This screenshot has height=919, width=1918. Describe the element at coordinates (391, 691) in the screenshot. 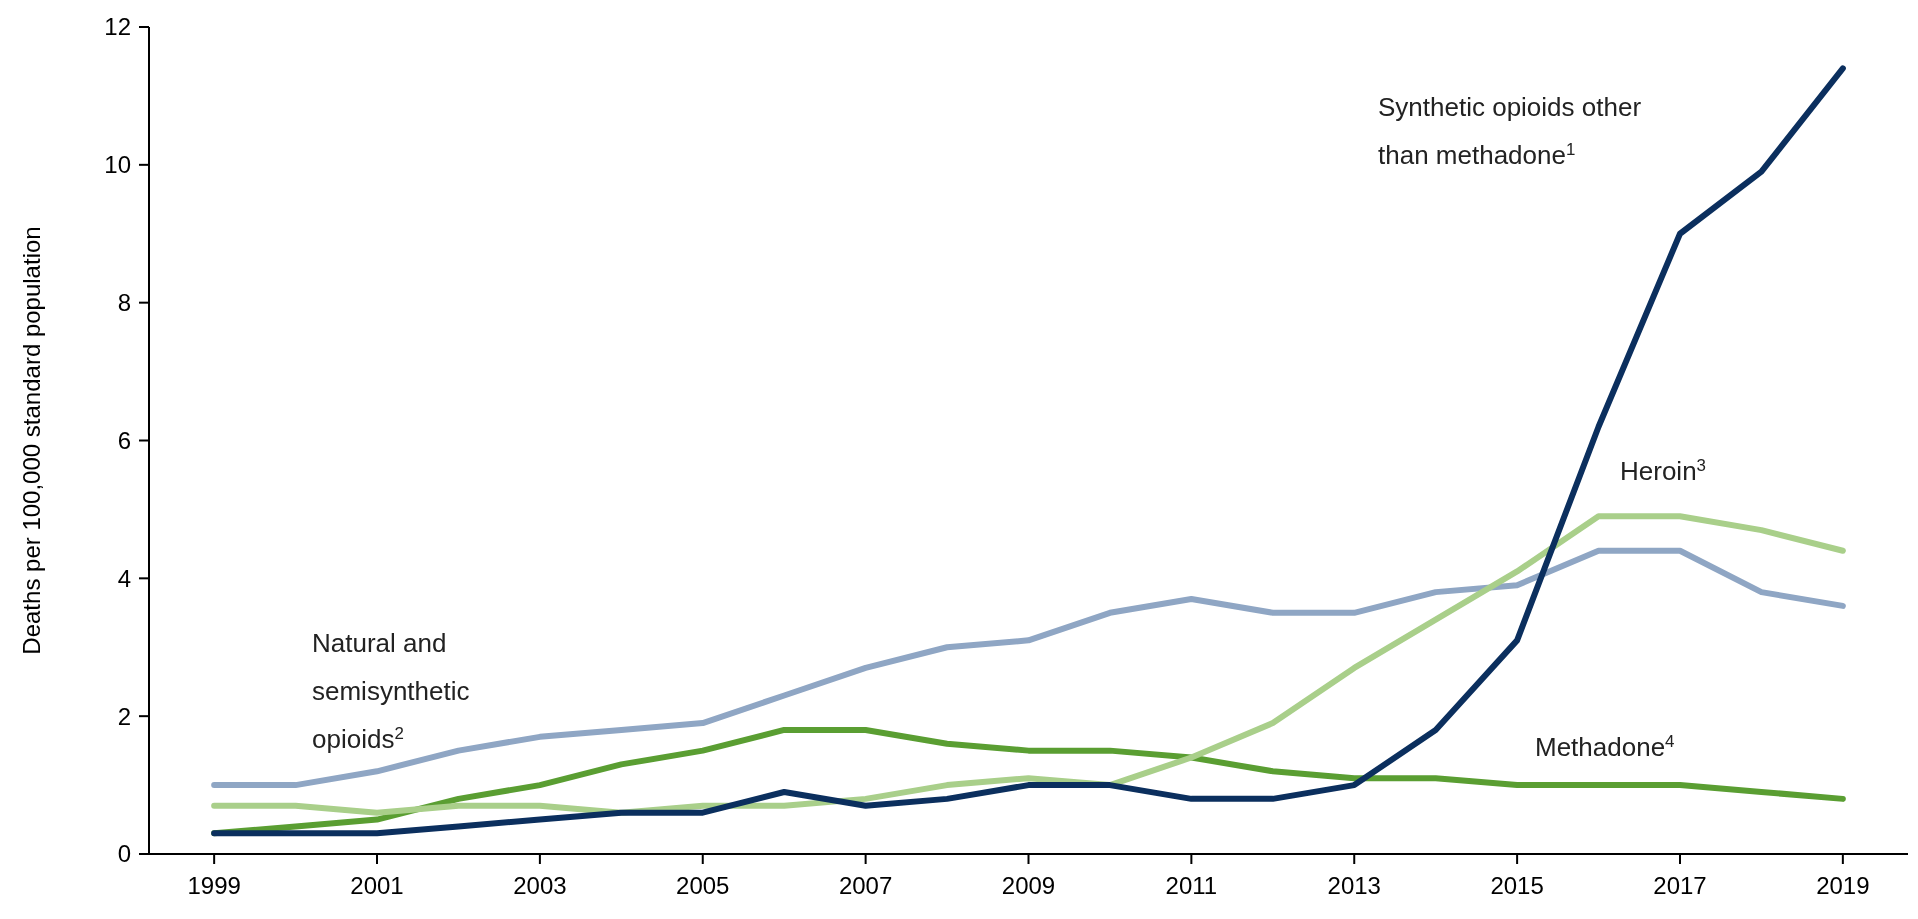

I see `series-label: Natural and semisynthetic opioids$^{2}$` at that location.